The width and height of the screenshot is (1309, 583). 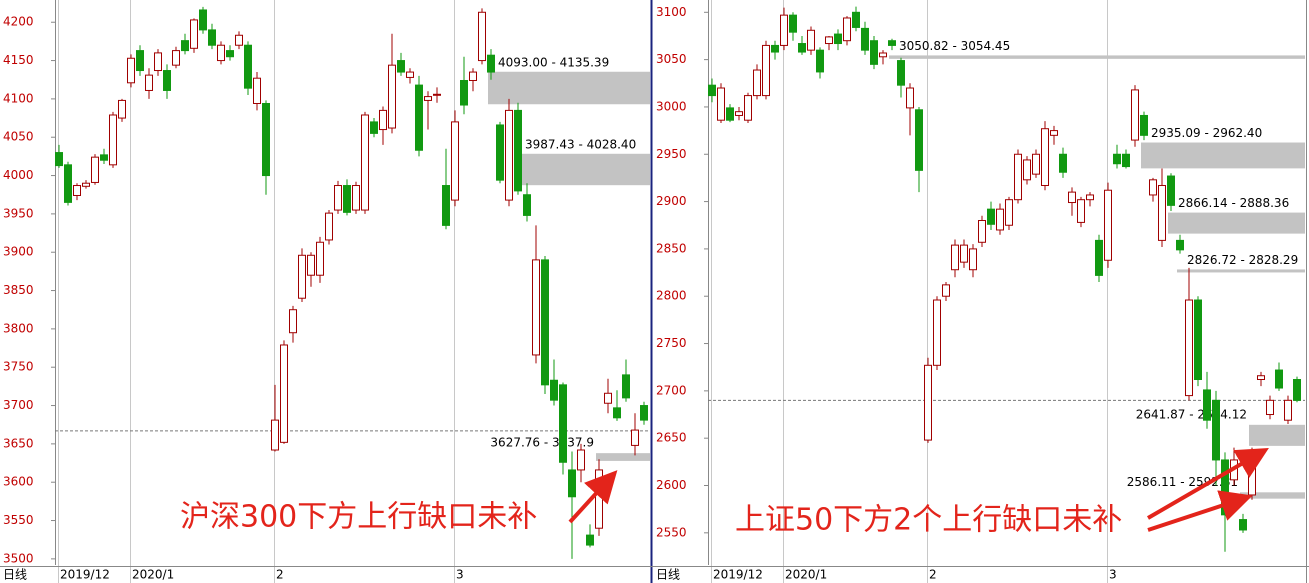 What do you see at coordinates (671, 296) in the screenshot?
I see `y-tick-label: 2800` at bounding box center [671, 296].